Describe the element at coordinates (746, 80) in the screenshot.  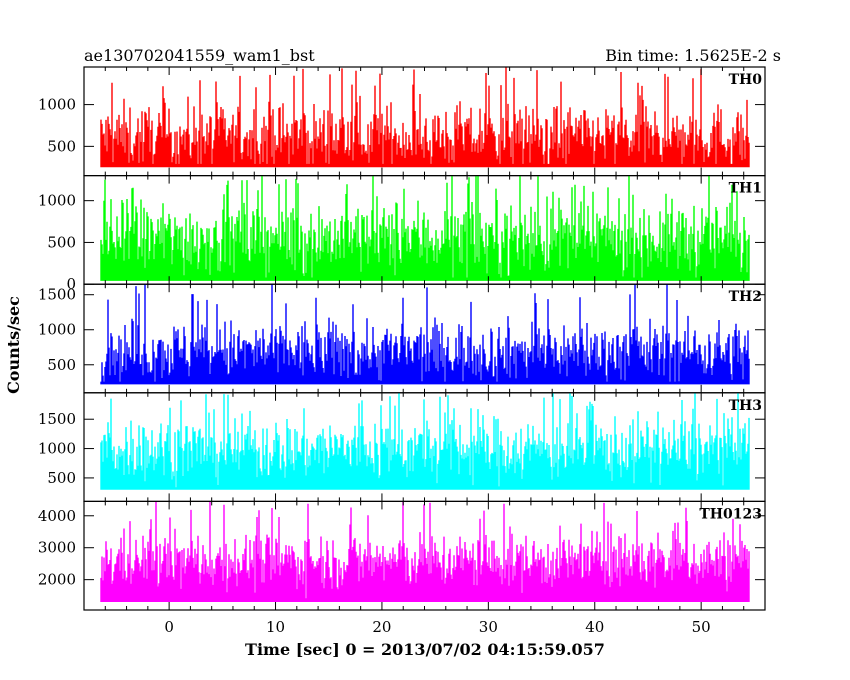
I see `panel-label-th0: TH0` at that location.